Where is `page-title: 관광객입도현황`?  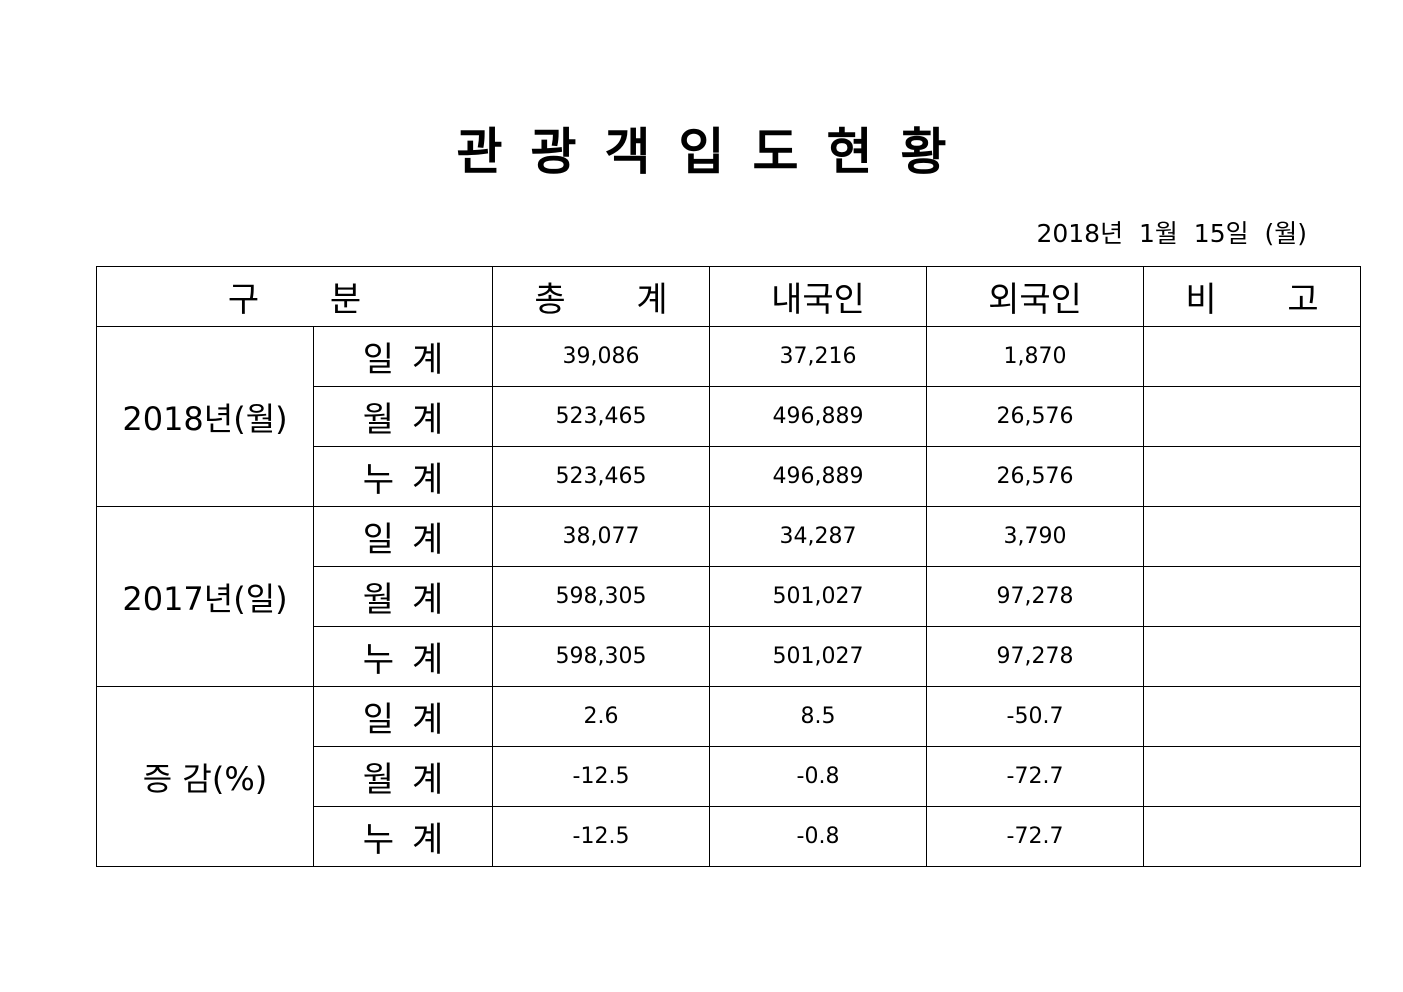 page-title: 관광객입도현황 is located at coordinates (715, 152).